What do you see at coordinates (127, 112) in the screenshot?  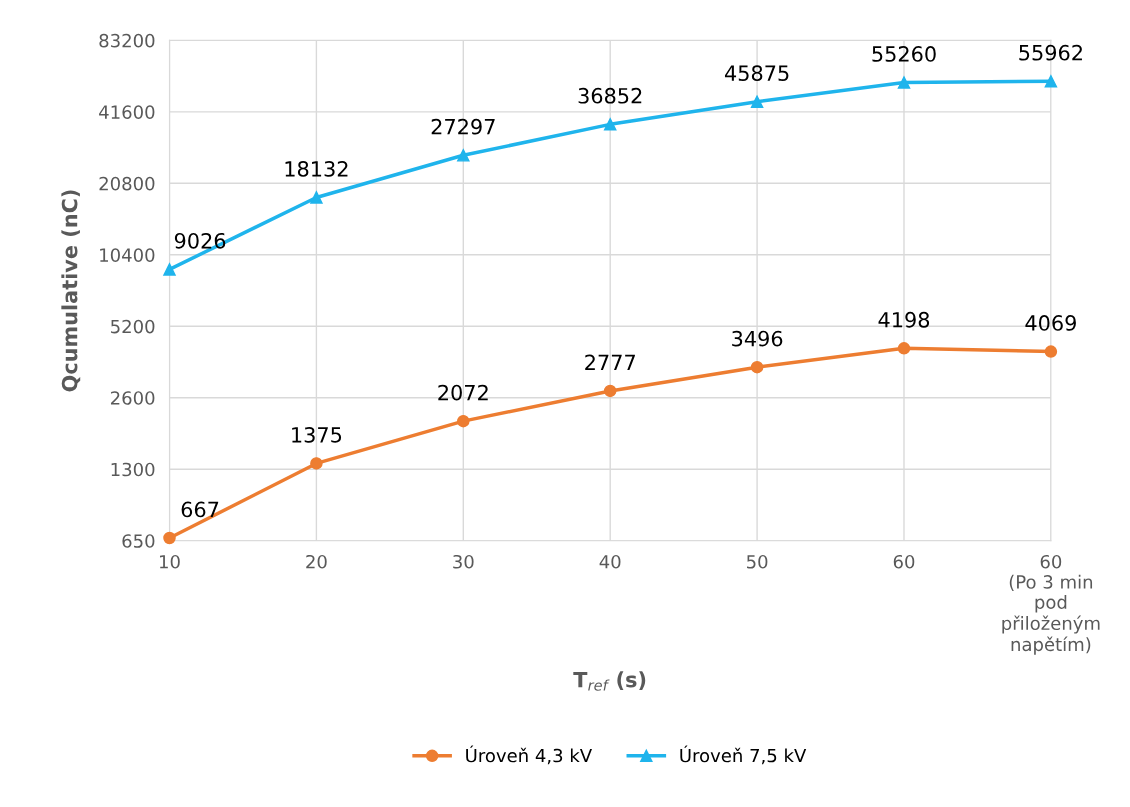 I see `y-tick-label: 41600` at bounding box center [127, 112].